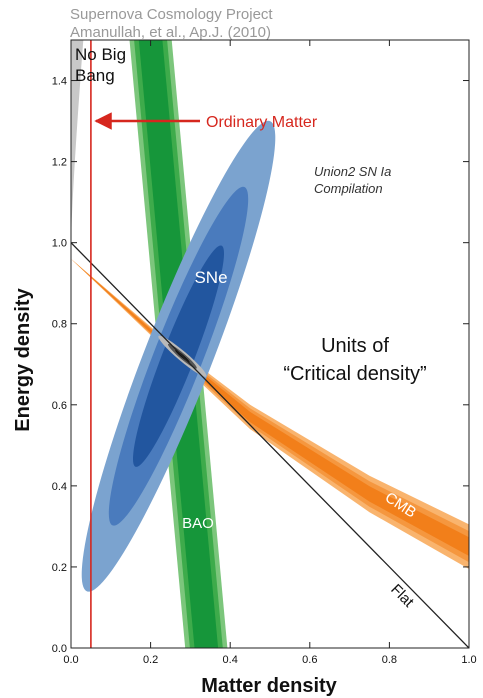  What do you see at coordinates (170, 32) in the screenshot?
I see `chart-subtitle: Amanullah, et al., Ap.J. (2010)` at bounding box center [170, 32].